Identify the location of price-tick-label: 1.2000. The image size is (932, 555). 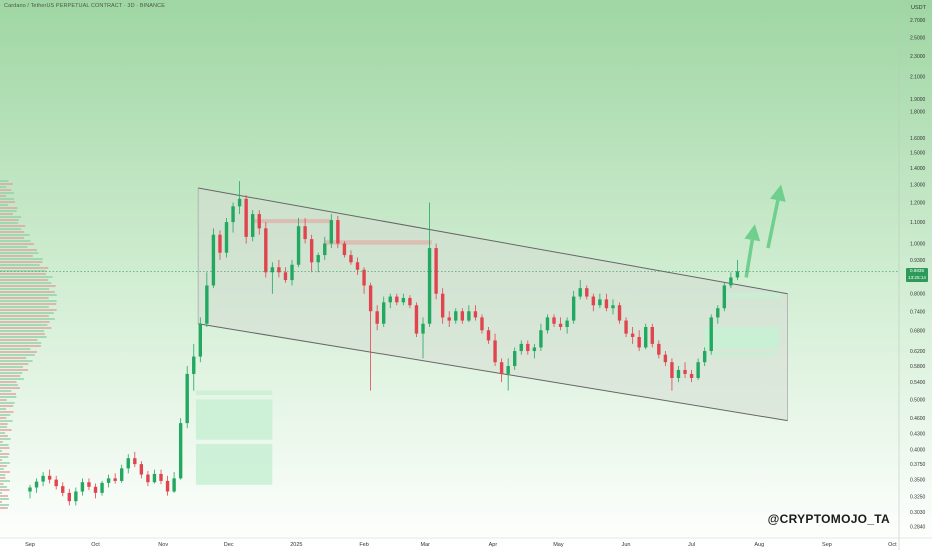
(918, 204).